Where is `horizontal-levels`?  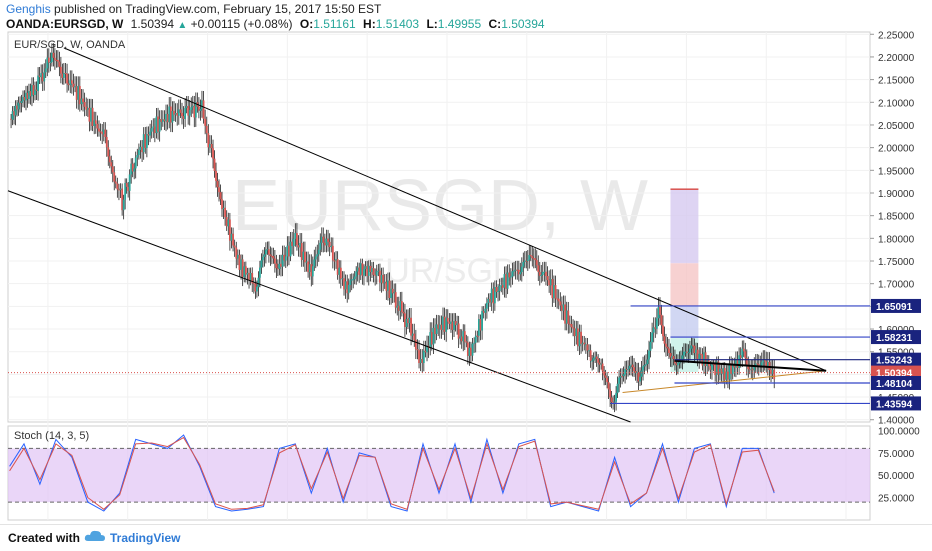 horizontal-levels is located at coordinates (740, 355).